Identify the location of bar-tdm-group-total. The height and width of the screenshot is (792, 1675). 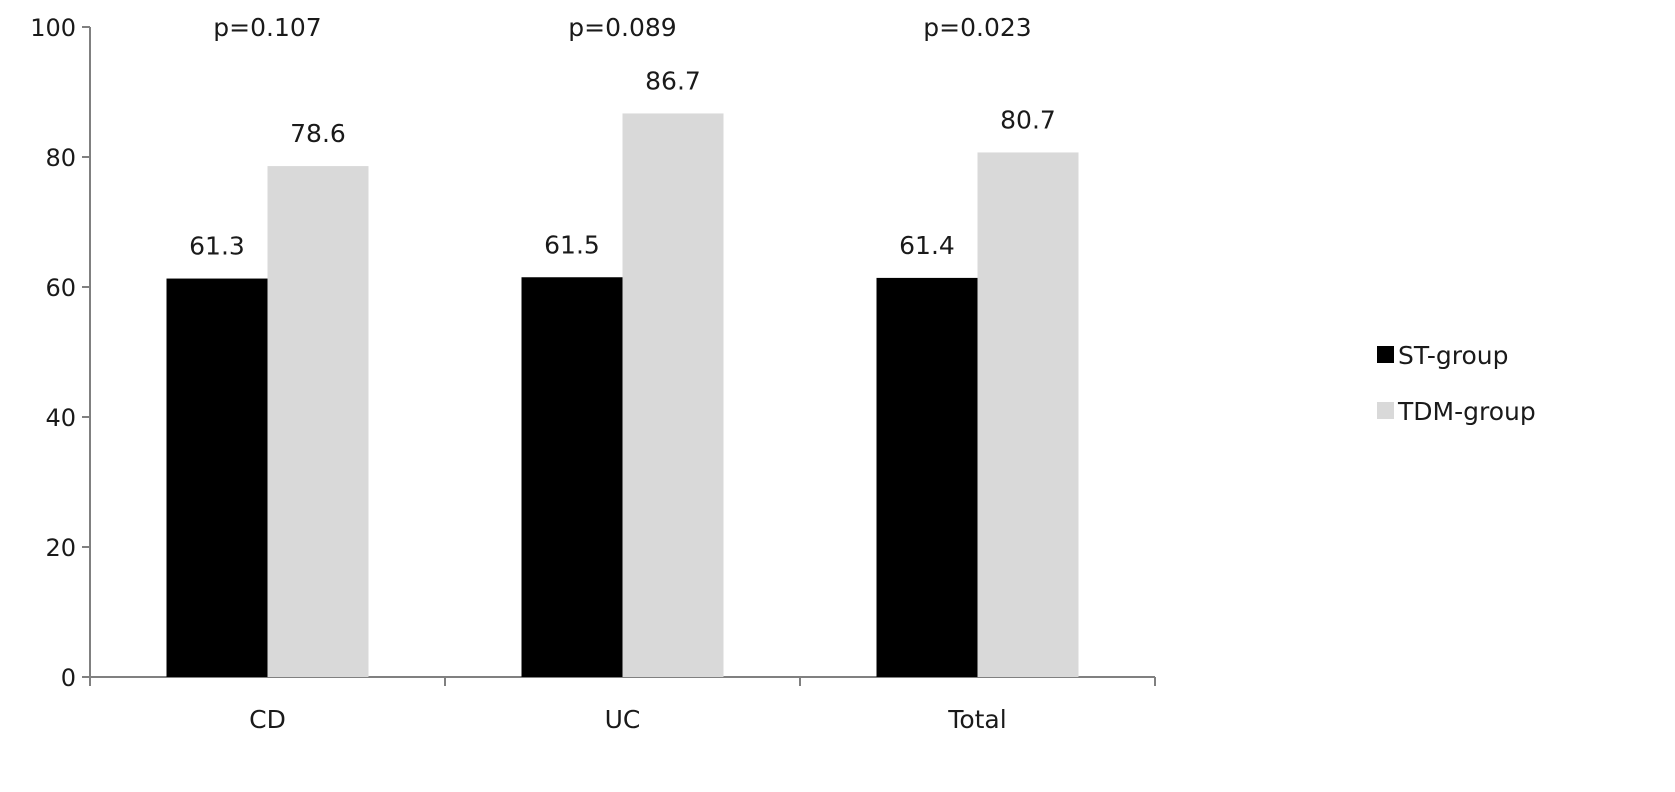
(1028, 414).